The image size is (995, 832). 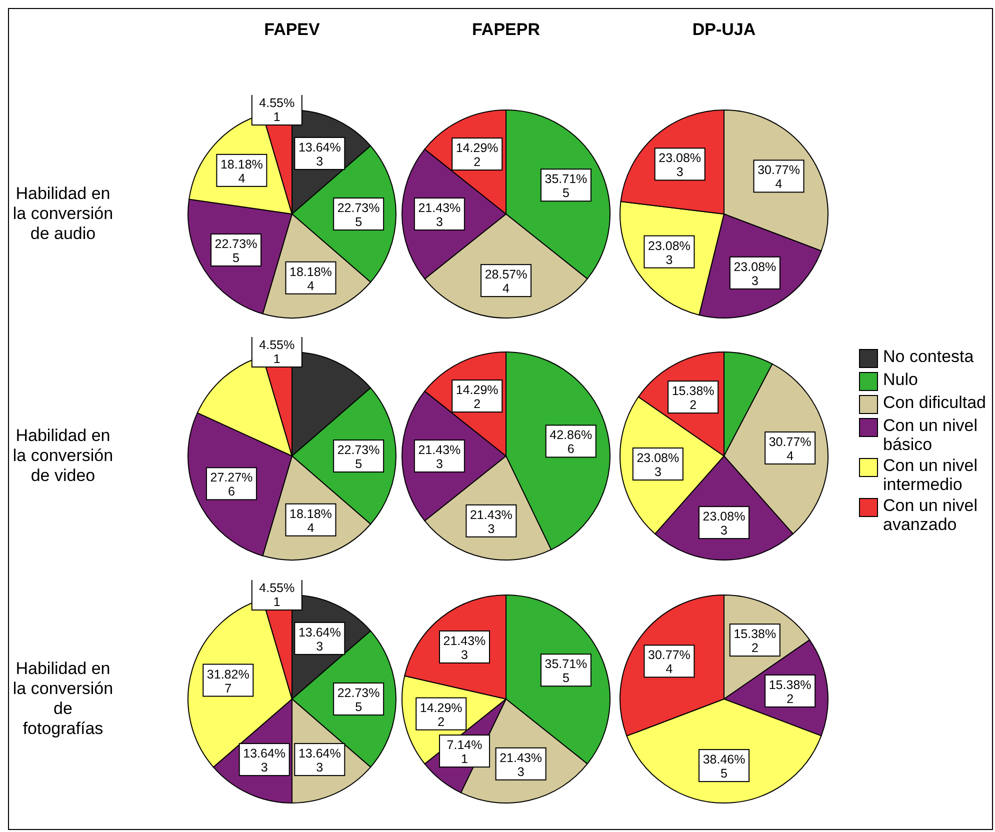 I want to click on text: Habilidad en la conversión de video, so click(x=63, y=456).